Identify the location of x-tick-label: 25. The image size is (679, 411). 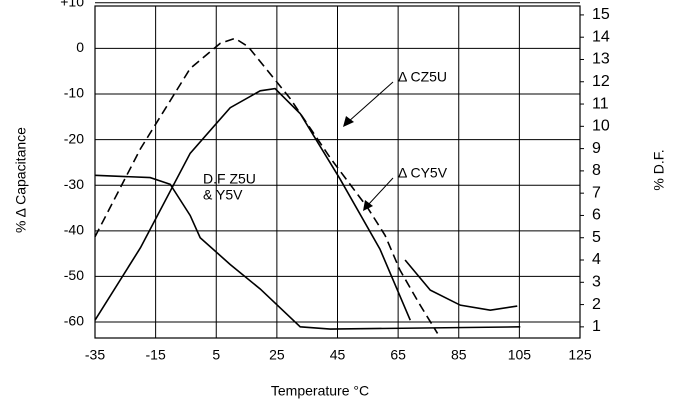
(277, 355).